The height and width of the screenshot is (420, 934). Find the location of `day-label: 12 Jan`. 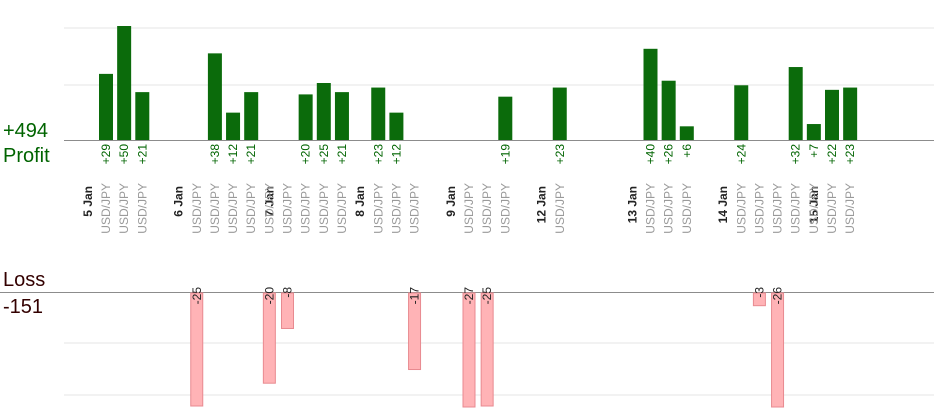

day-label: 12 Jan is located at coordinates (542, 204).